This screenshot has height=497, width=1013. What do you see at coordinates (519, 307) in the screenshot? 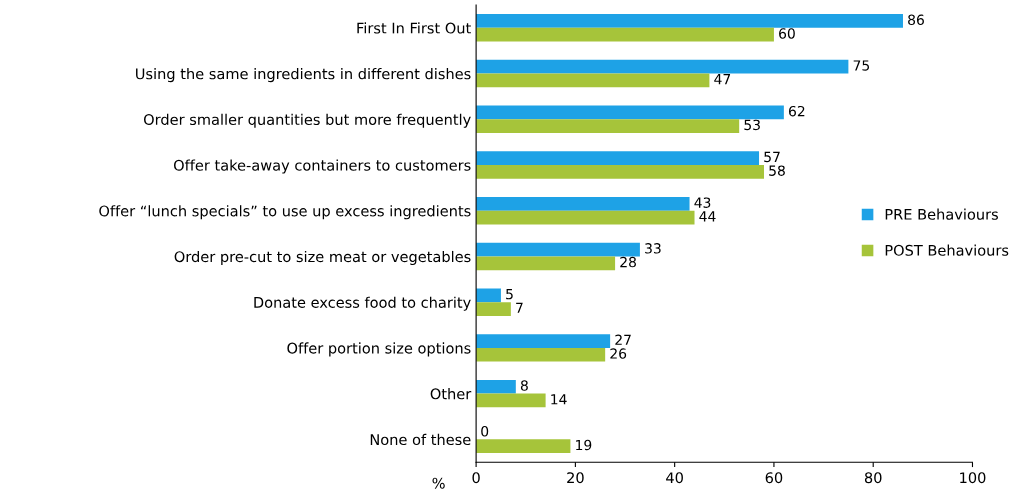
I see `data-label: 7` at bounding box center [519, 307].